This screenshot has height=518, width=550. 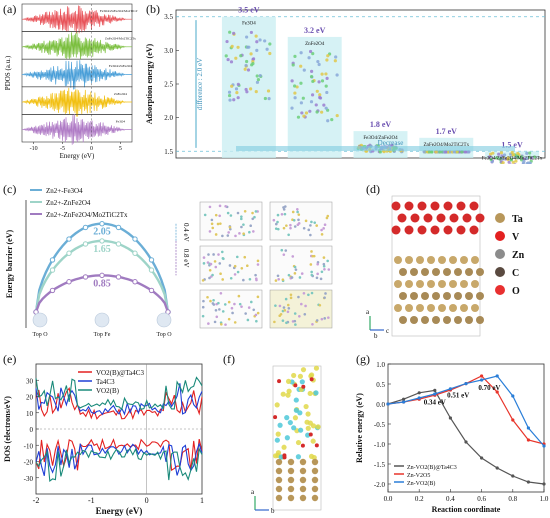 I want to click on y-axis-label: DOS (electrons/eV), so click(x=7, y=429).